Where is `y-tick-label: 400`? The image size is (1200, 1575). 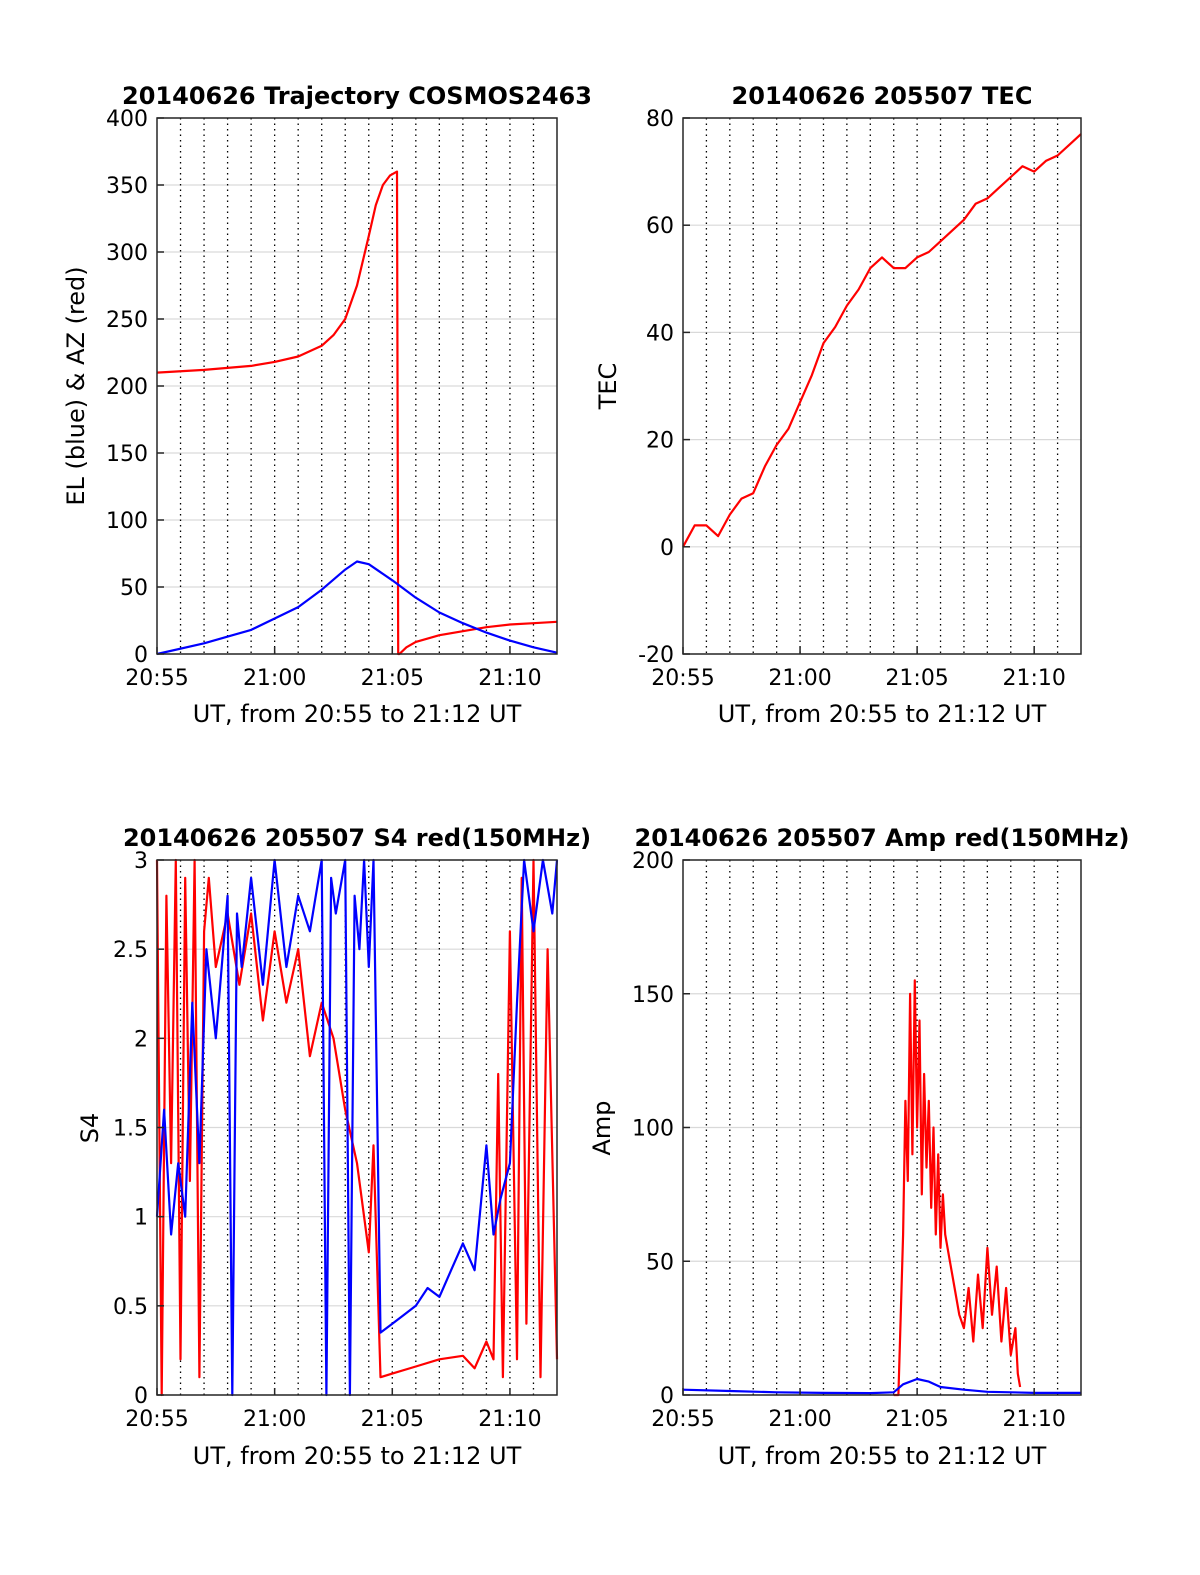
y-tick-label: 400 is located at coordinates (127, 119).